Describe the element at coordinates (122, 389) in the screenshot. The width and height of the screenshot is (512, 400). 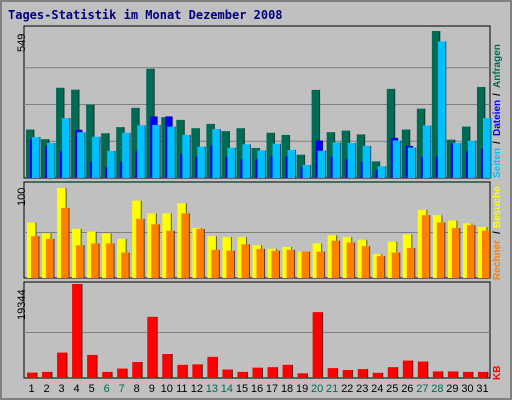
I see `day-label: 7` at that location.